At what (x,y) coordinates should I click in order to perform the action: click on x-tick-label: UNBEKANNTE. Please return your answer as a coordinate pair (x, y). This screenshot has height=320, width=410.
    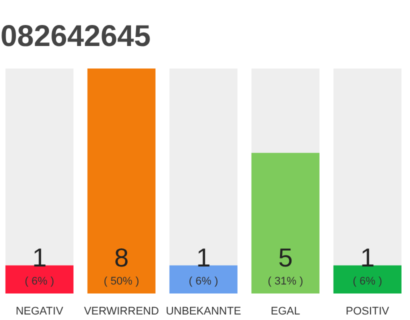
    Looking at the image, I should click on (204, 312).